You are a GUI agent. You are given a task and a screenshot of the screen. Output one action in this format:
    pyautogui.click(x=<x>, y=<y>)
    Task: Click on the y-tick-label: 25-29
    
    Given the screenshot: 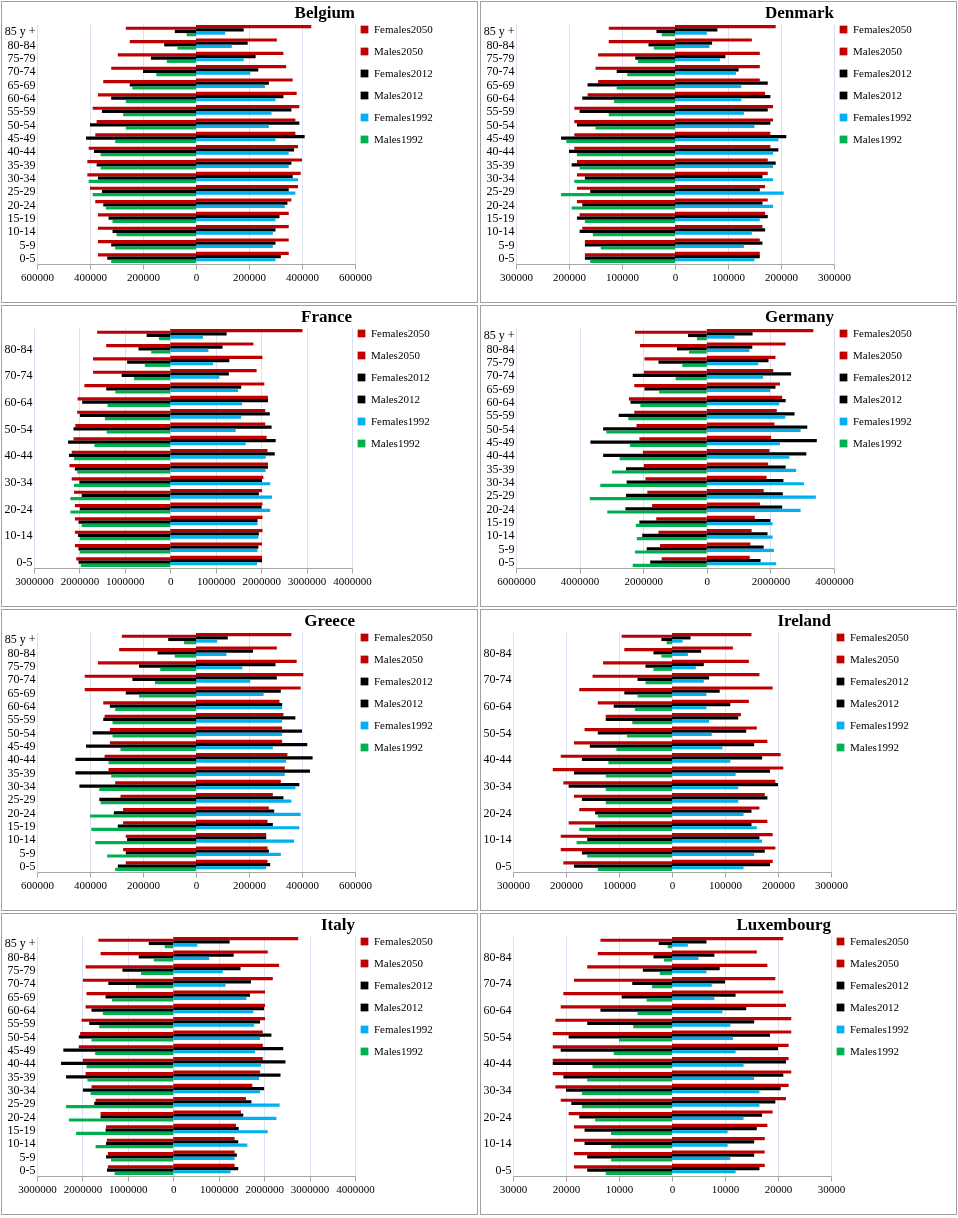 What is the action you would take?
    pyautogui.click(x=21, y=799)
    